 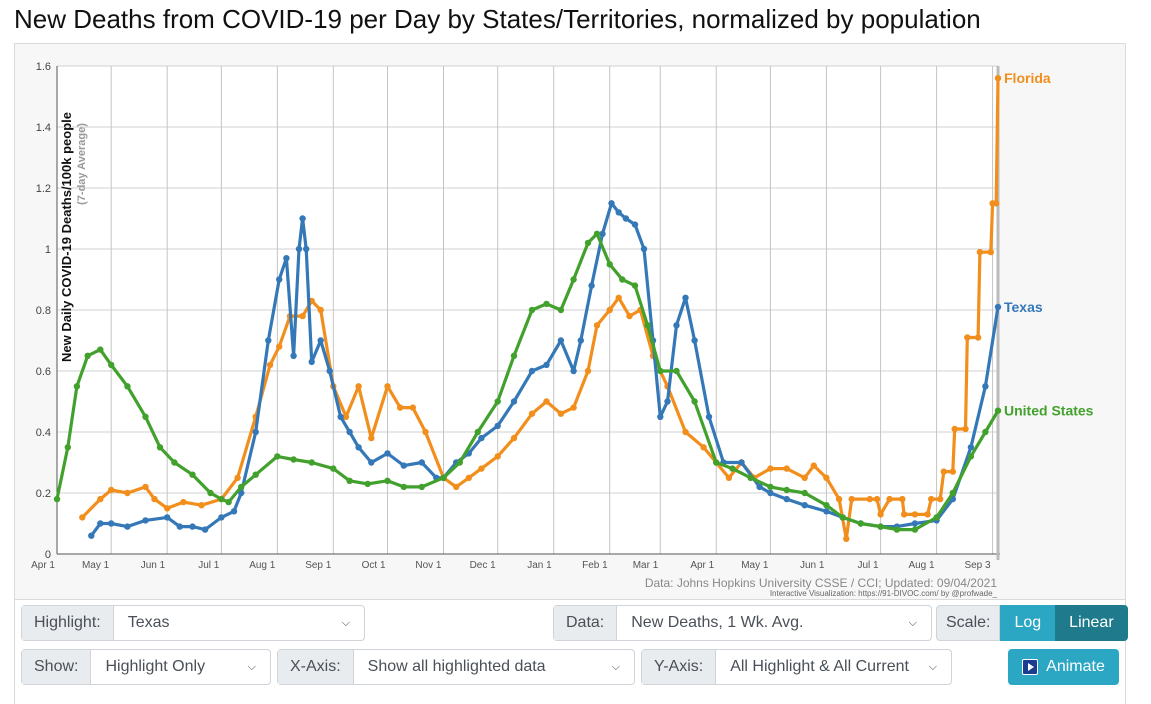 I want to click on data-label: Data:, so click(x=586, y=623).